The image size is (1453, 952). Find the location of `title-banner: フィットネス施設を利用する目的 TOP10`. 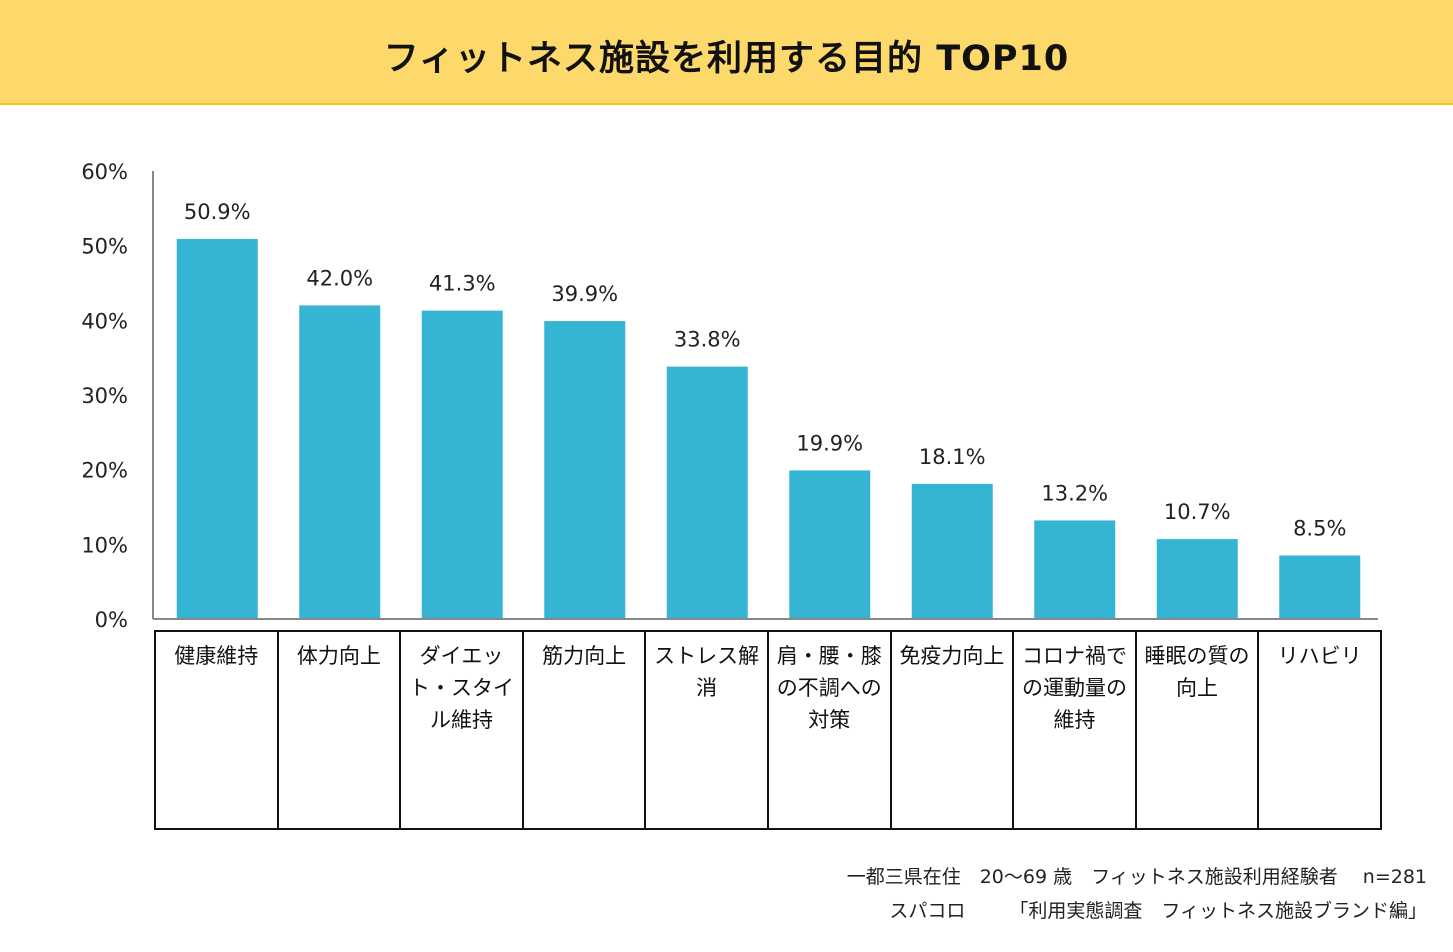

title-banner: フィットネス施設を利用する目的 TOP10 is located at coordinates (726, 52).